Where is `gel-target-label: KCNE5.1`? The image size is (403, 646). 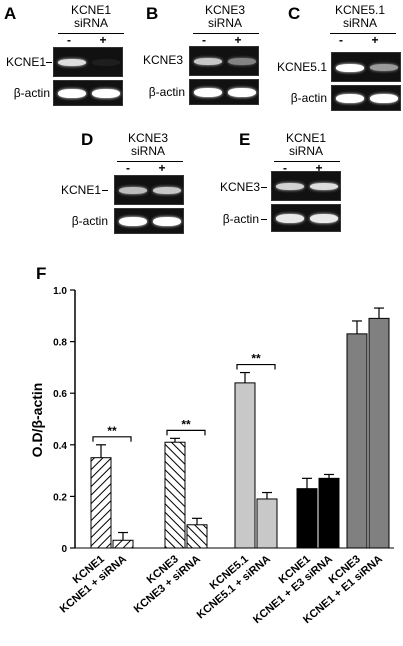 gel-target-label: KCNE5.1 is located at coordinates (301, 67).